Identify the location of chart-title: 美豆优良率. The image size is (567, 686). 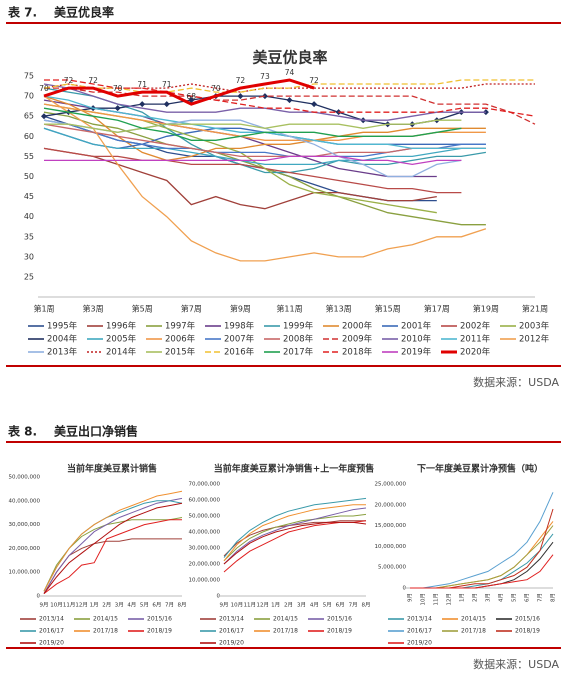
(289, 58).